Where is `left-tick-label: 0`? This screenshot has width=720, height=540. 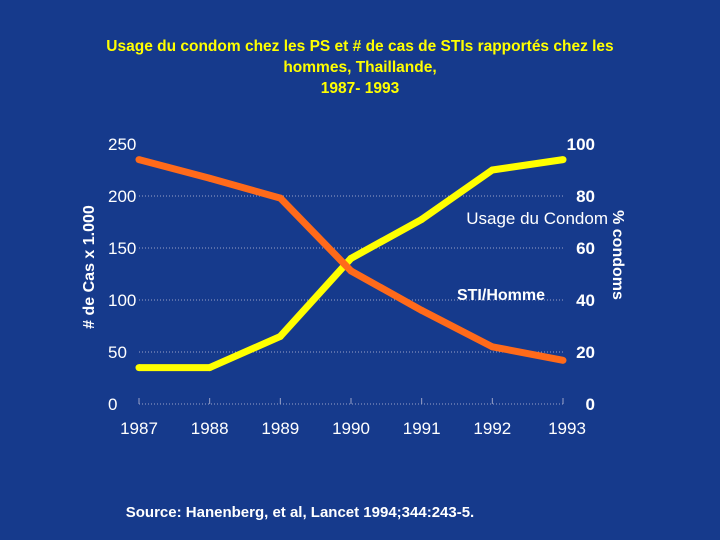 left-tick-label: 0 is located at coordinates (112, 404).